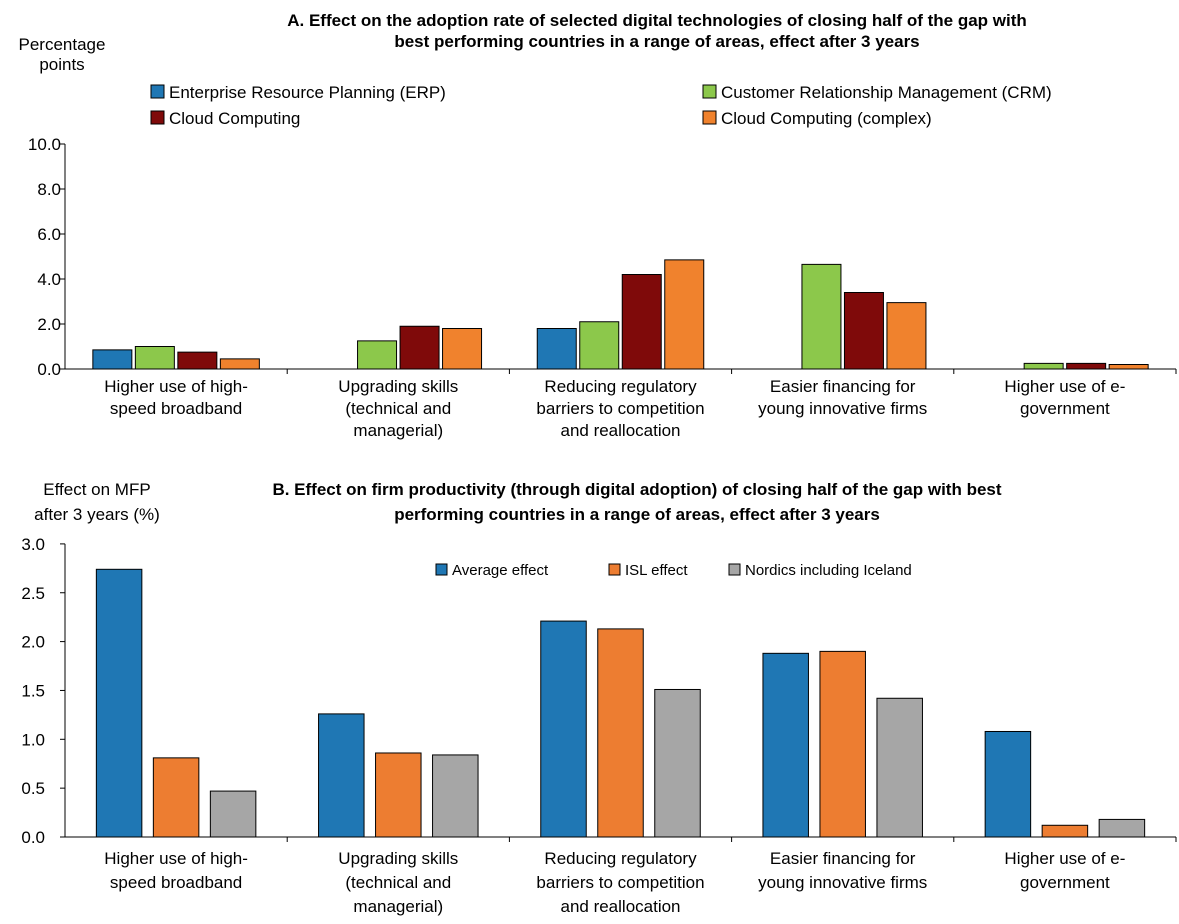  What do you see at coordinates (61, 64) in the screenshot?
I see `y-axis-label: points` at bounding box center [61, 64].